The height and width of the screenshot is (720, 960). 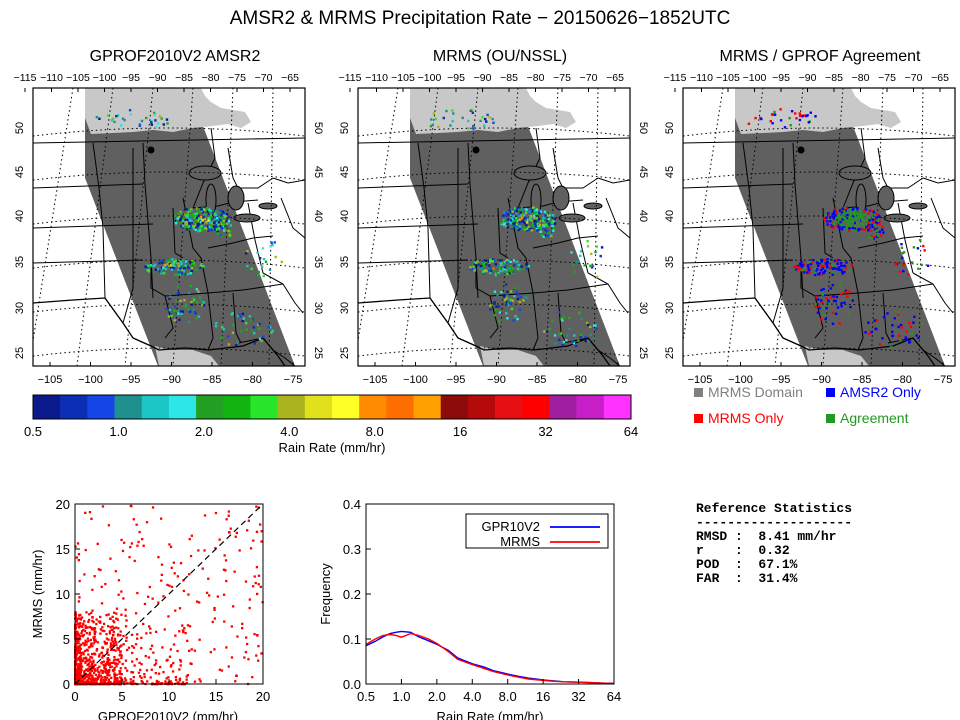 What do you see at coordinates (20, 172) in the screenshot?
I see `left-lat-label: 45` at bounding box center [20, 172].